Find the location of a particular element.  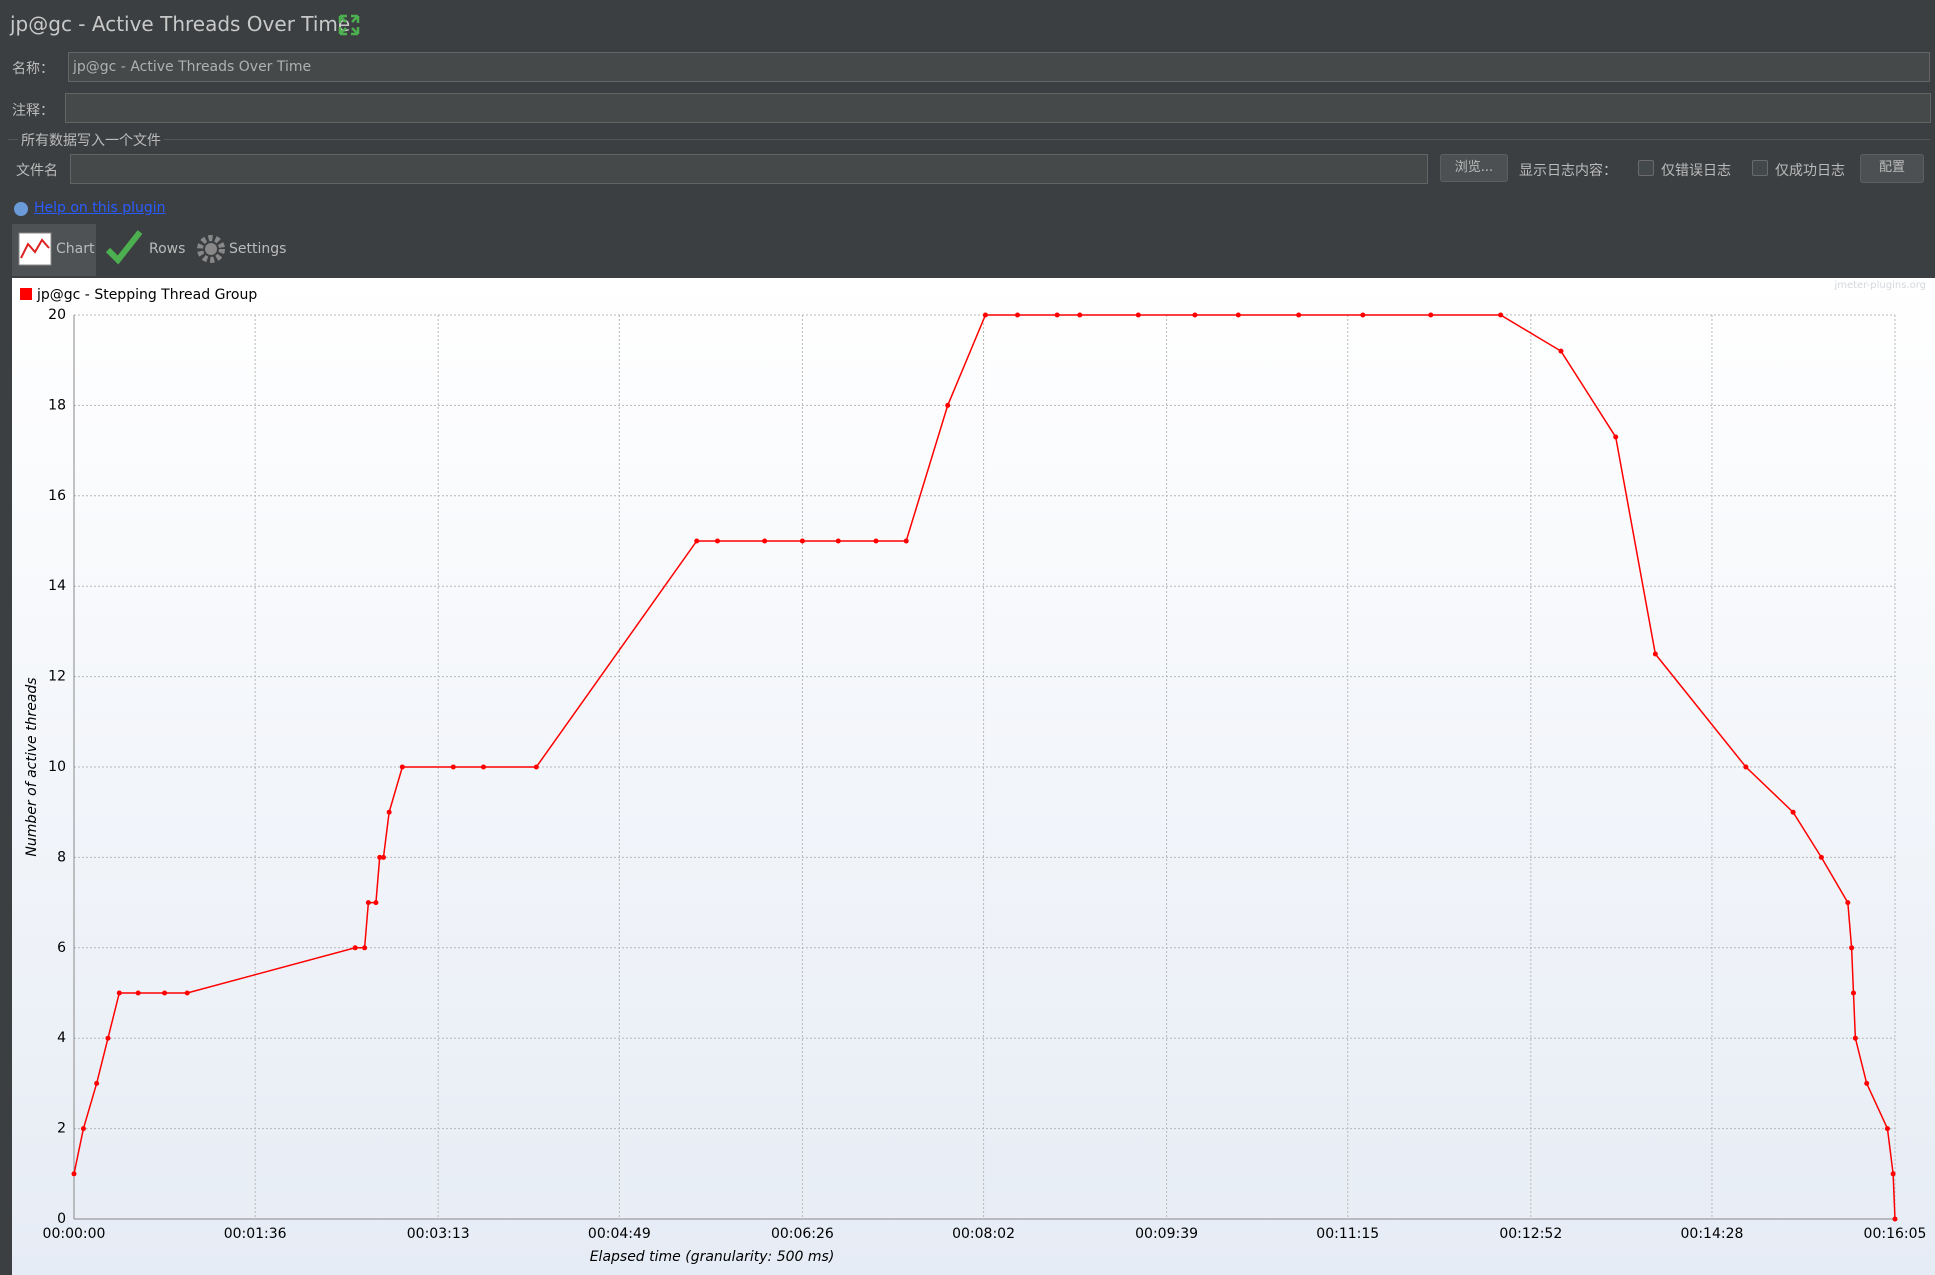

x-tick-label: 00:09:39 is located at coordinates (1166, 1234).